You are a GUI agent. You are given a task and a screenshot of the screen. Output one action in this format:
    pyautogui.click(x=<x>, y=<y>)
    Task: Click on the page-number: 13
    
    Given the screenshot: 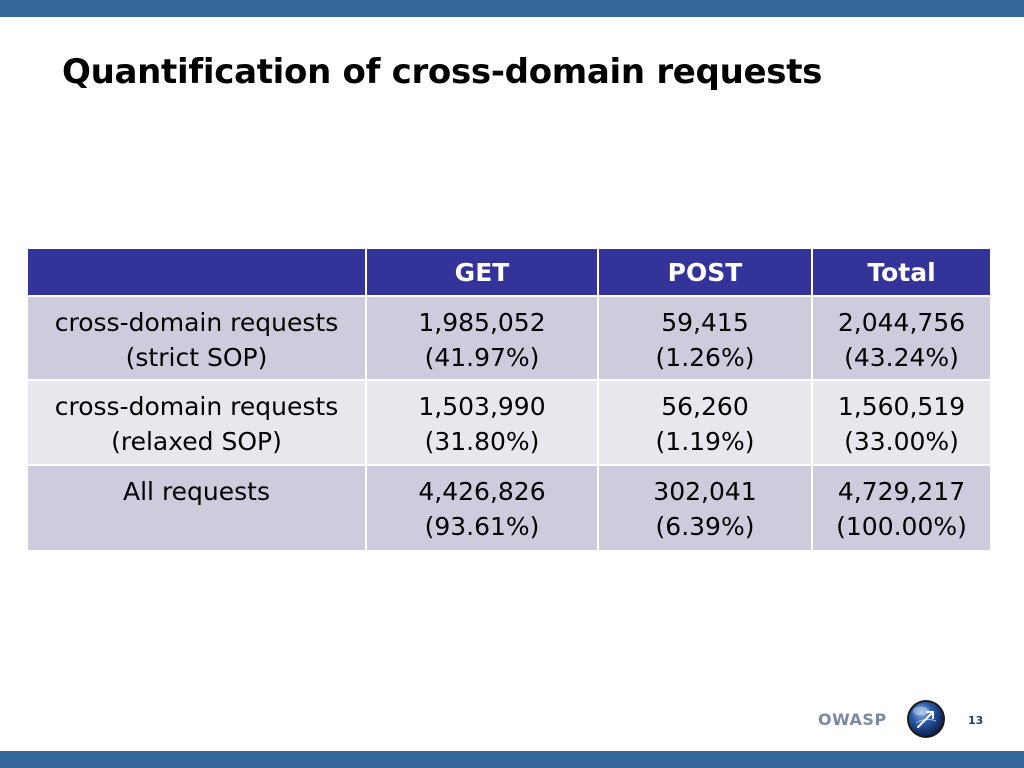 What is the action you would take?
    pyautogui.click(x=976, y=720)
    